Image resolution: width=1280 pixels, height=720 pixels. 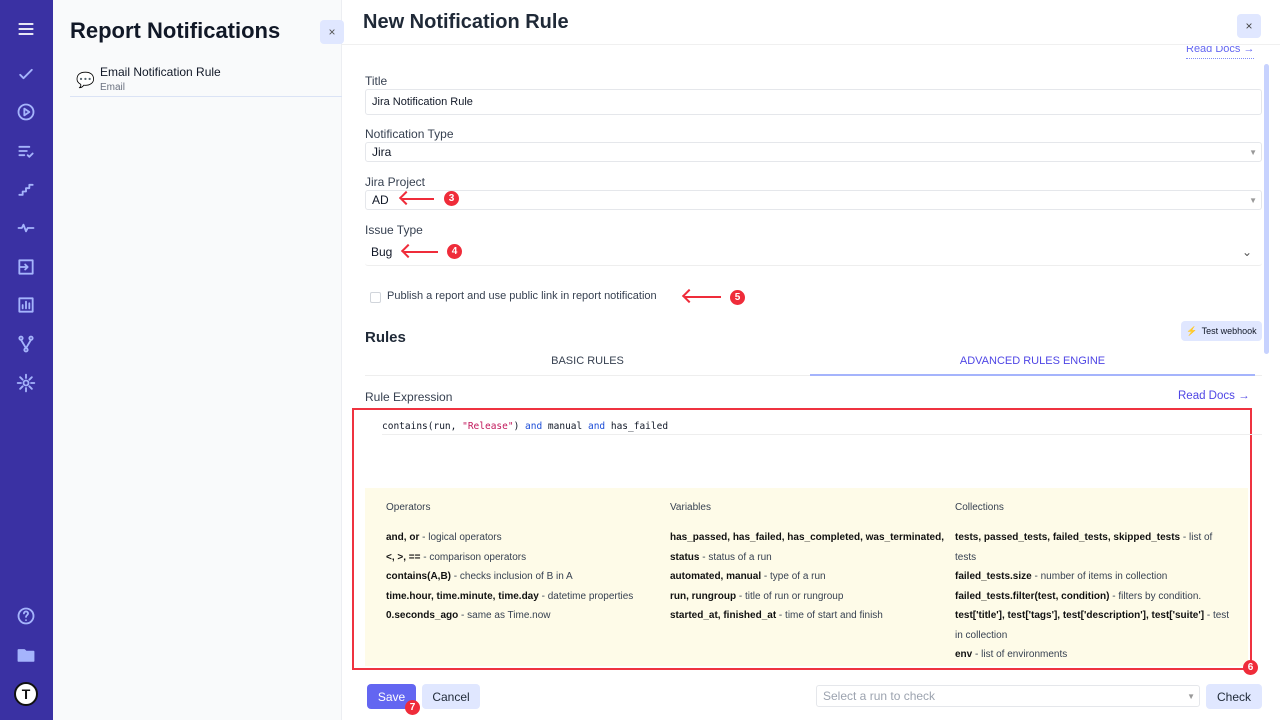 What do you see at coordinates (26, 655) in the screenshot?
I see `folder-icon` at bounding box center [26, 655].